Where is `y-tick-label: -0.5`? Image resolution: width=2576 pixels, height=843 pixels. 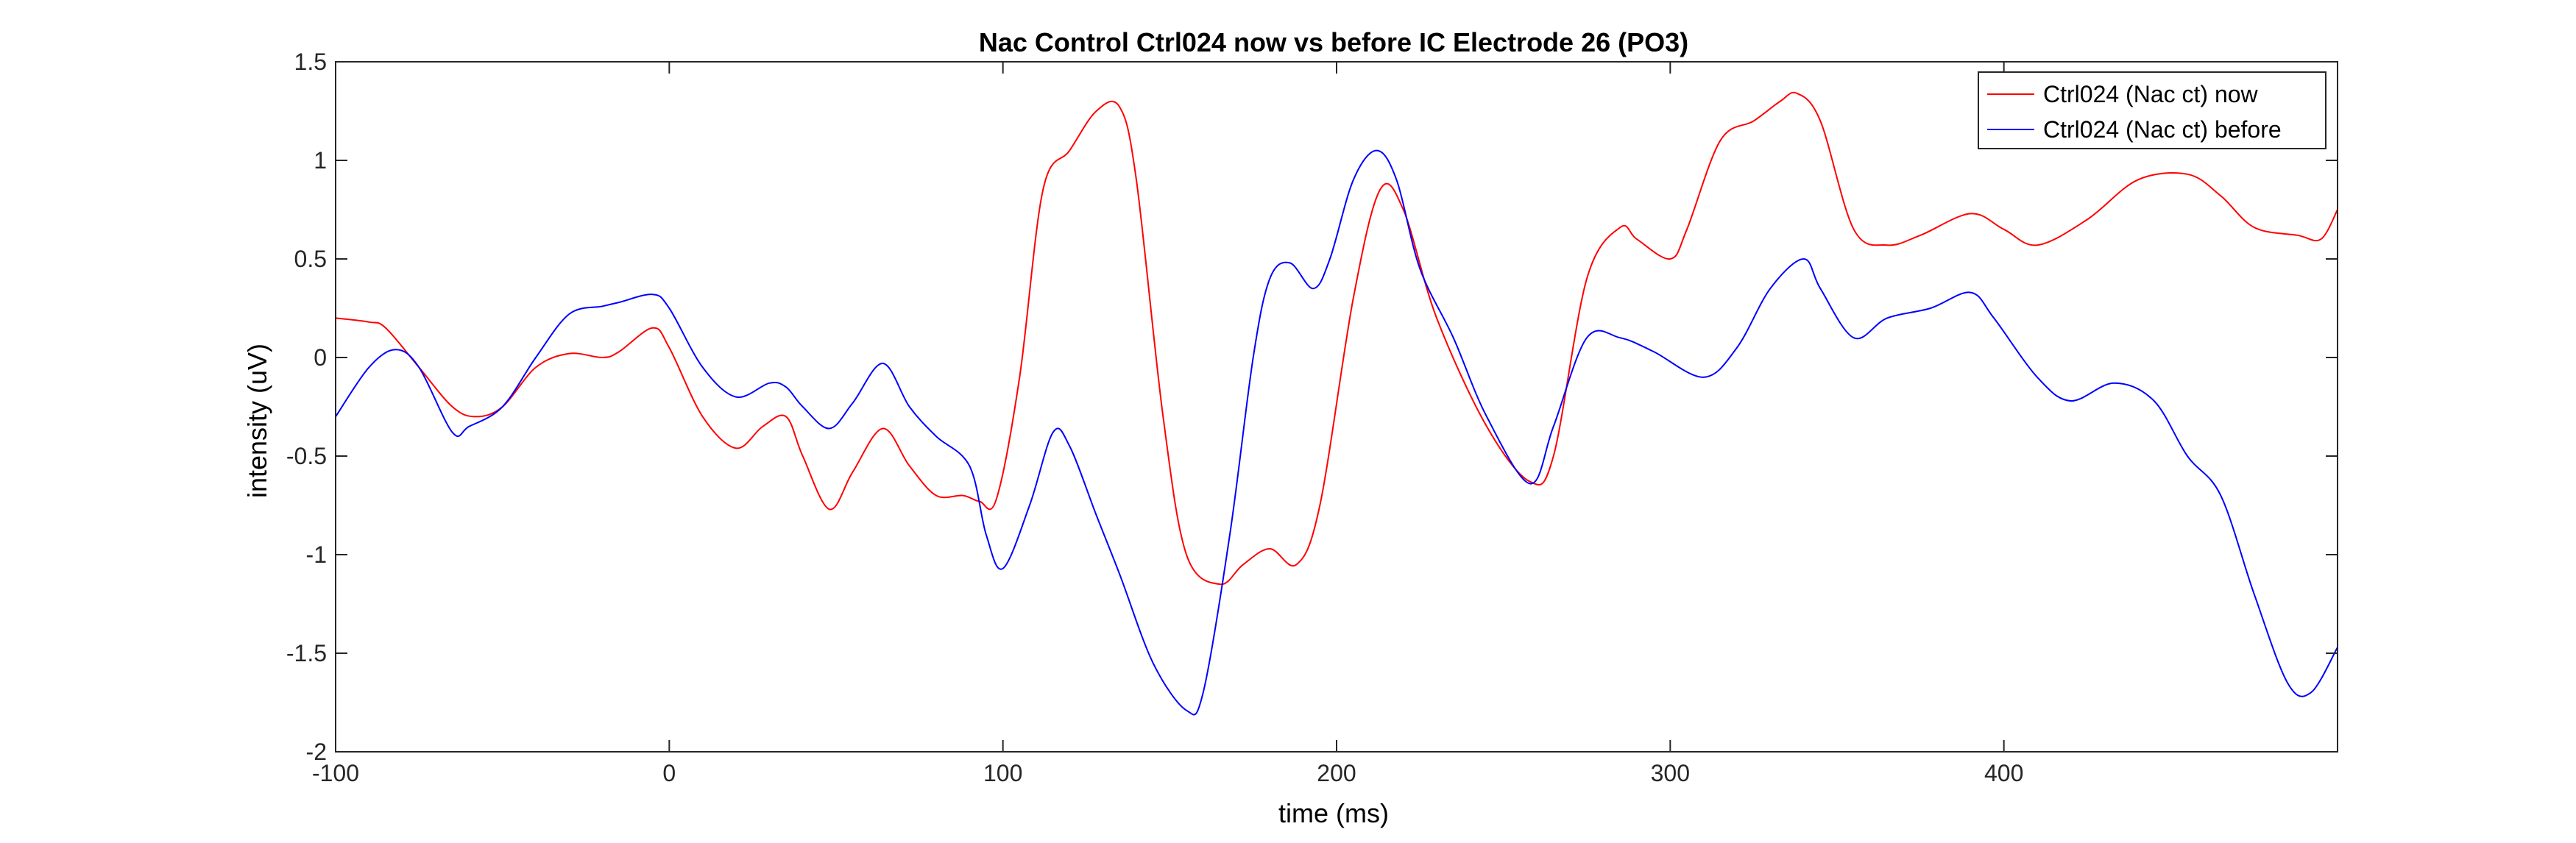 y-tick-label: -0.5 is located at coordinates (306, 456).